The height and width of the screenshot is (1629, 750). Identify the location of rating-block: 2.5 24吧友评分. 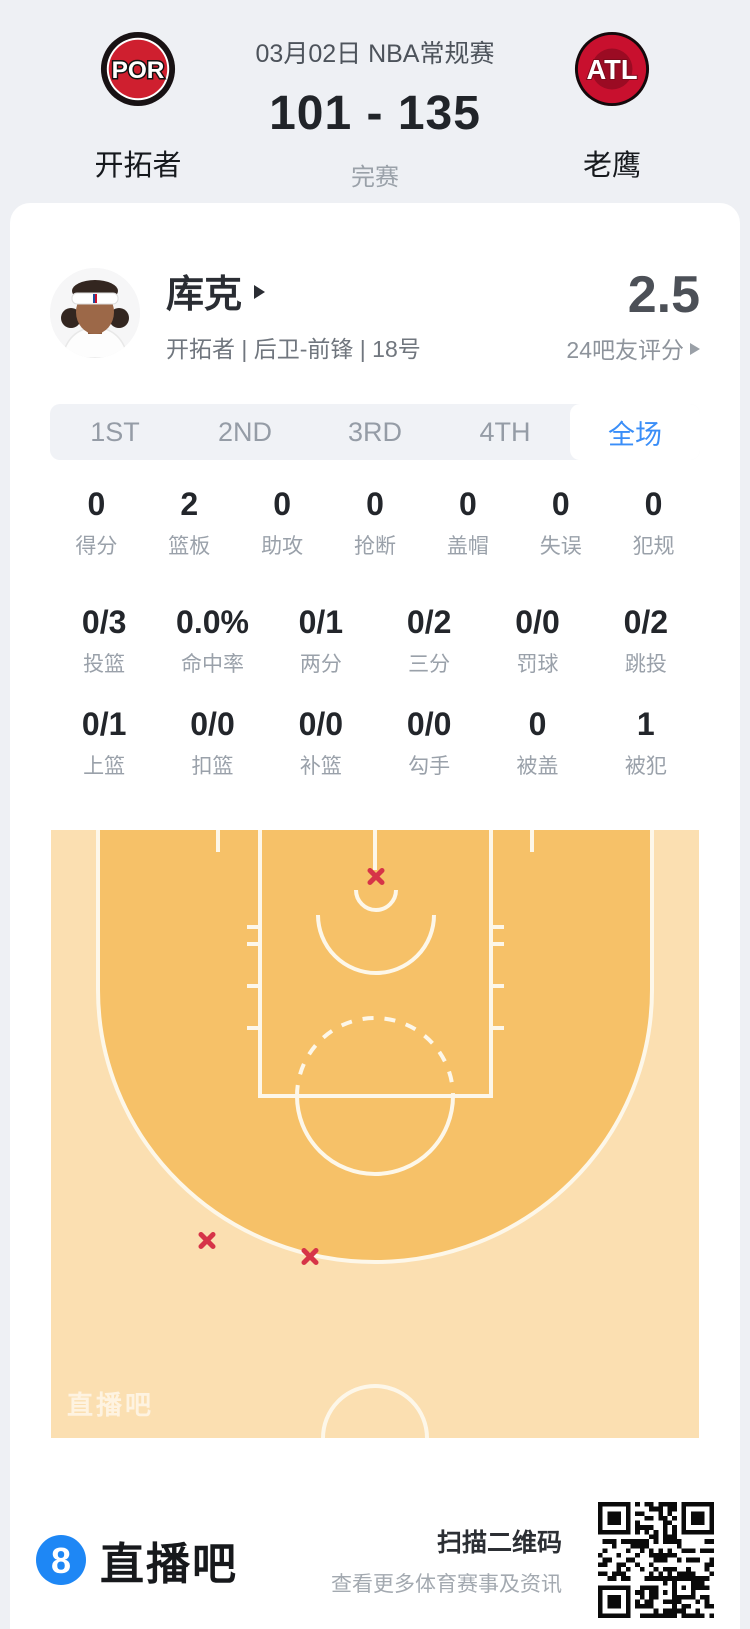
(633, 313).